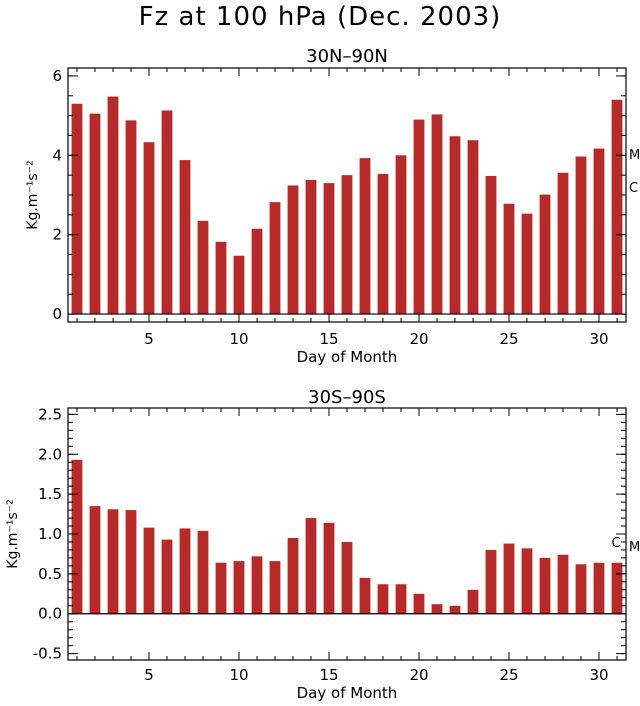  I want to click on y-tick-label: 1.5, so click(50, 494).